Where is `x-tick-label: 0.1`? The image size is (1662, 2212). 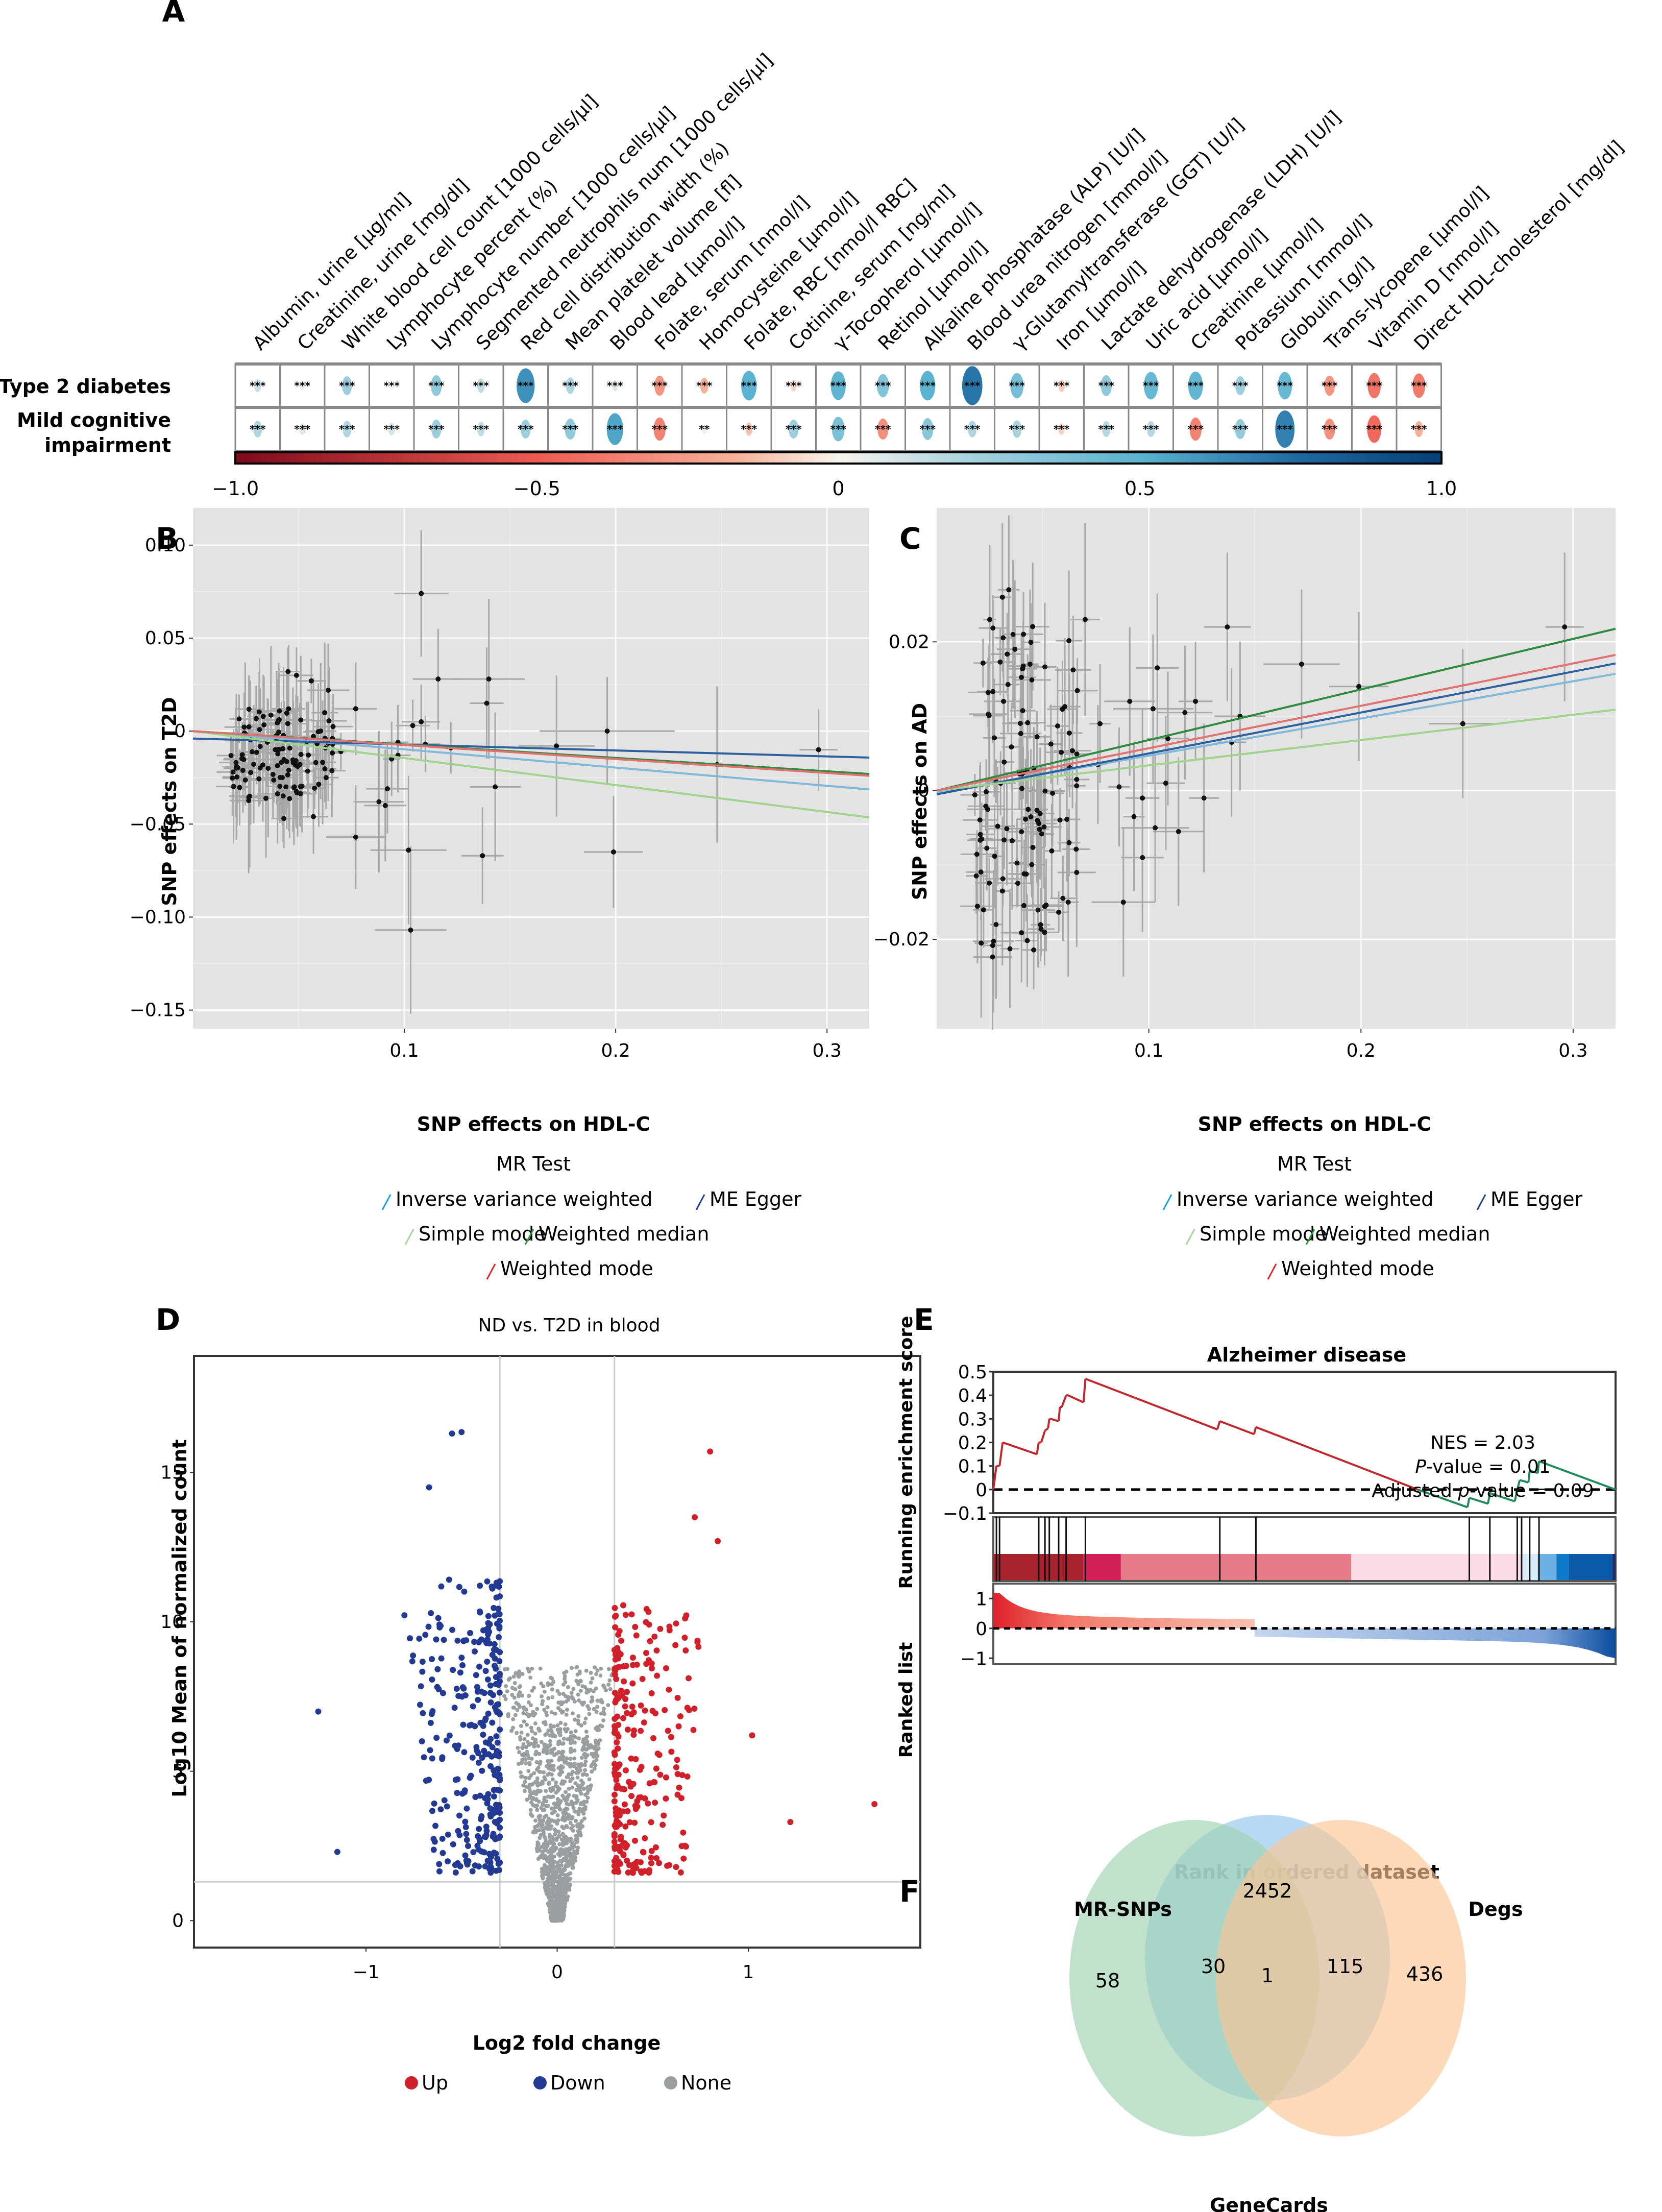
x-tick-label: 0.1 is located at coordinates (1148, 1050).